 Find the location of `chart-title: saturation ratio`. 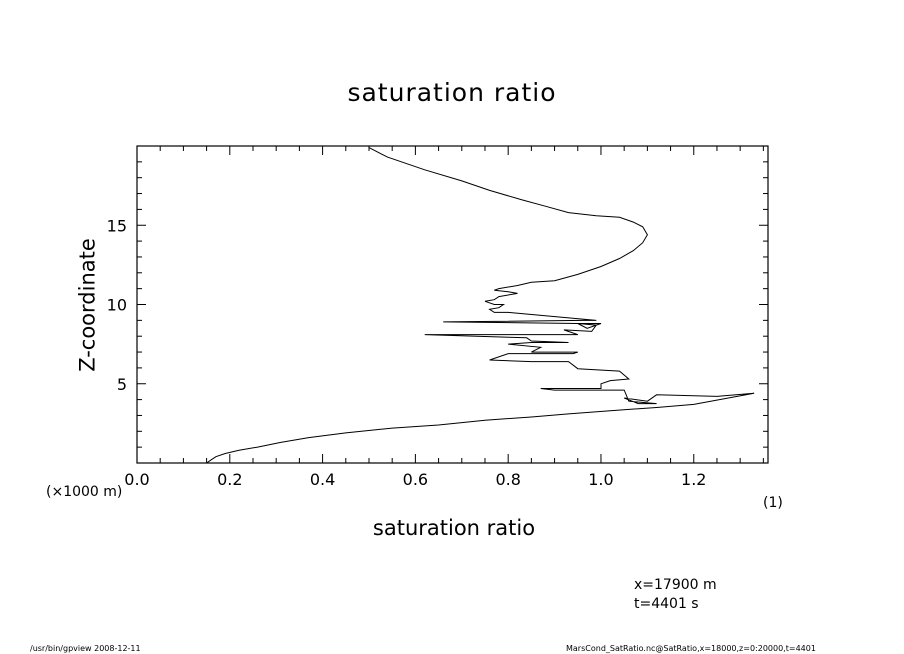

chart-title: saturation ratio is located at coordinates (452, 92).